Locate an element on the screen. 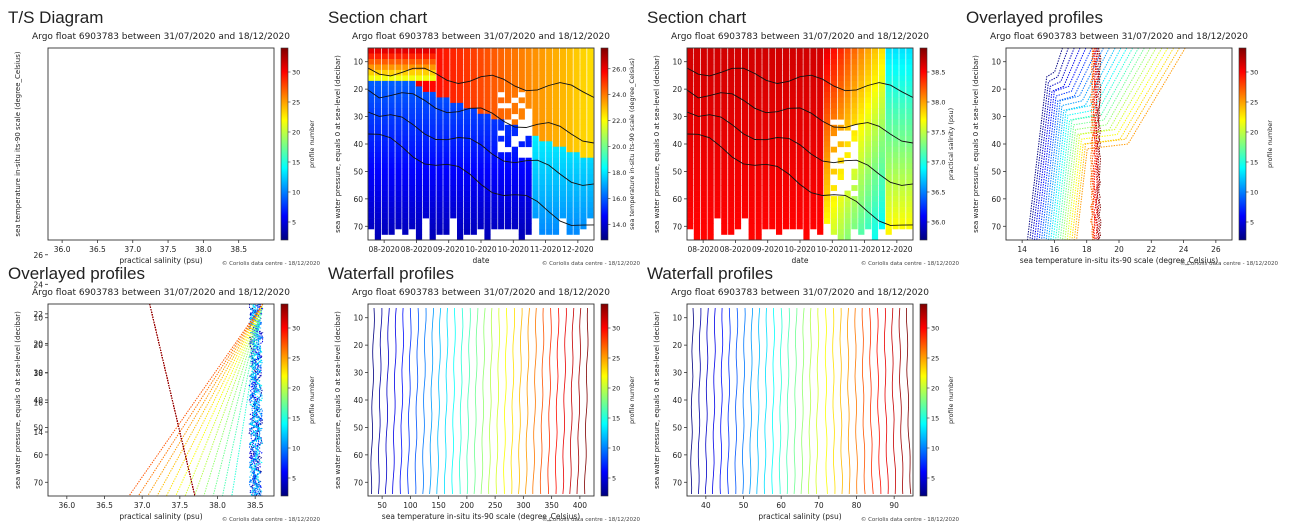  colorbar is located at coordinates (1242, 144).